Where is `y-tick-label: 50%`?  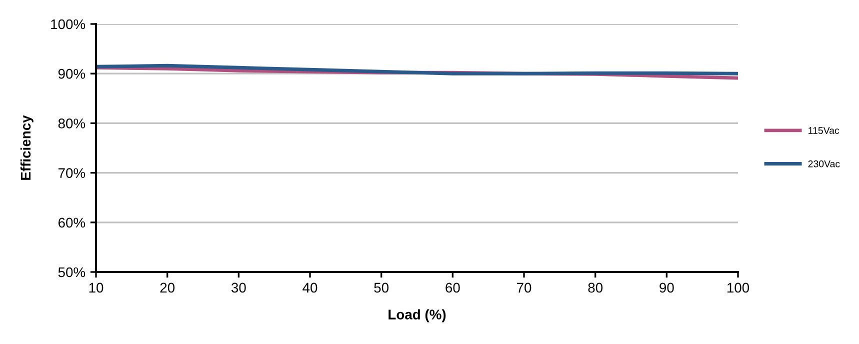 y-tick-label: 50% is located at coordinates (72, 272).